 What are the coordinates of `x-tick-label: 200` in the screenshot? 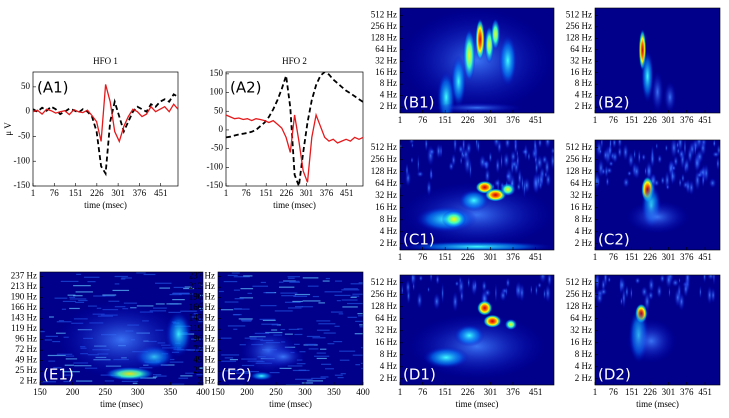 It's located at (73, 392).